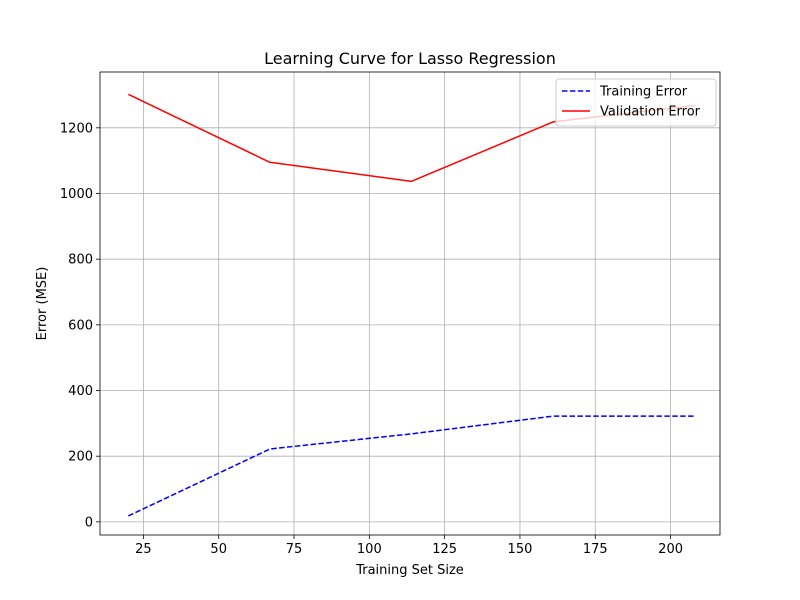  Describe the element at coordinates (80, 457) in the screenshot. I see `y-tick-label: 200` at that location.